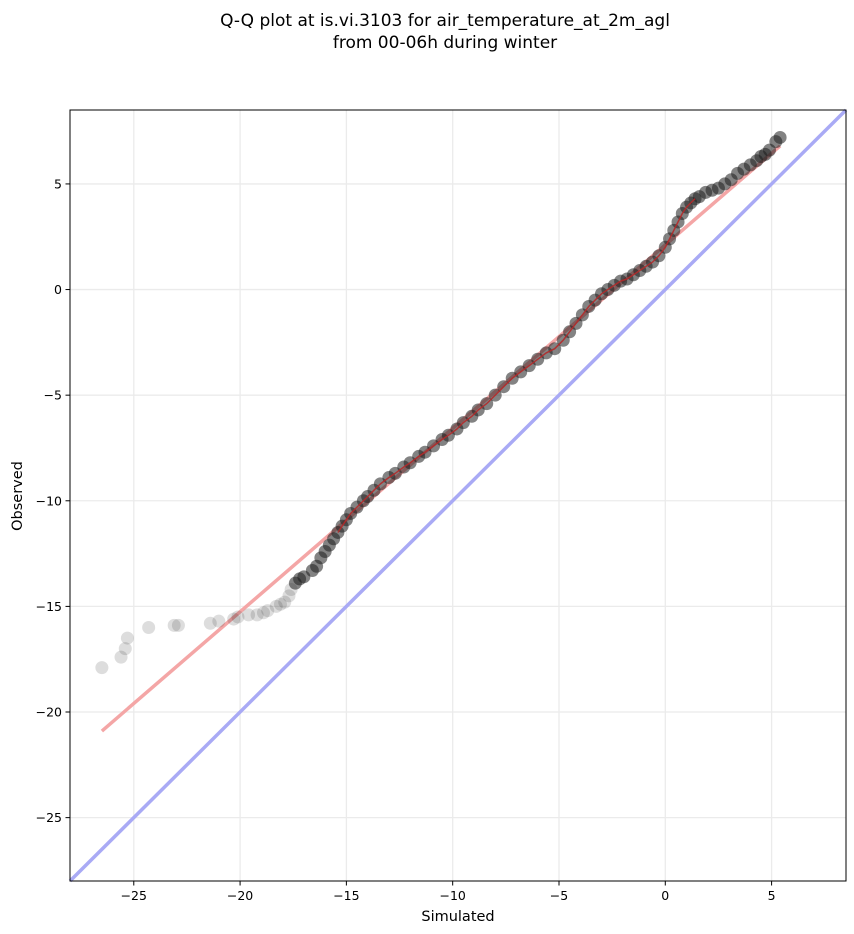  Describe the element at coordinates (559, 895) in the screenshot. I see `x-tick-label: −5` at that location.